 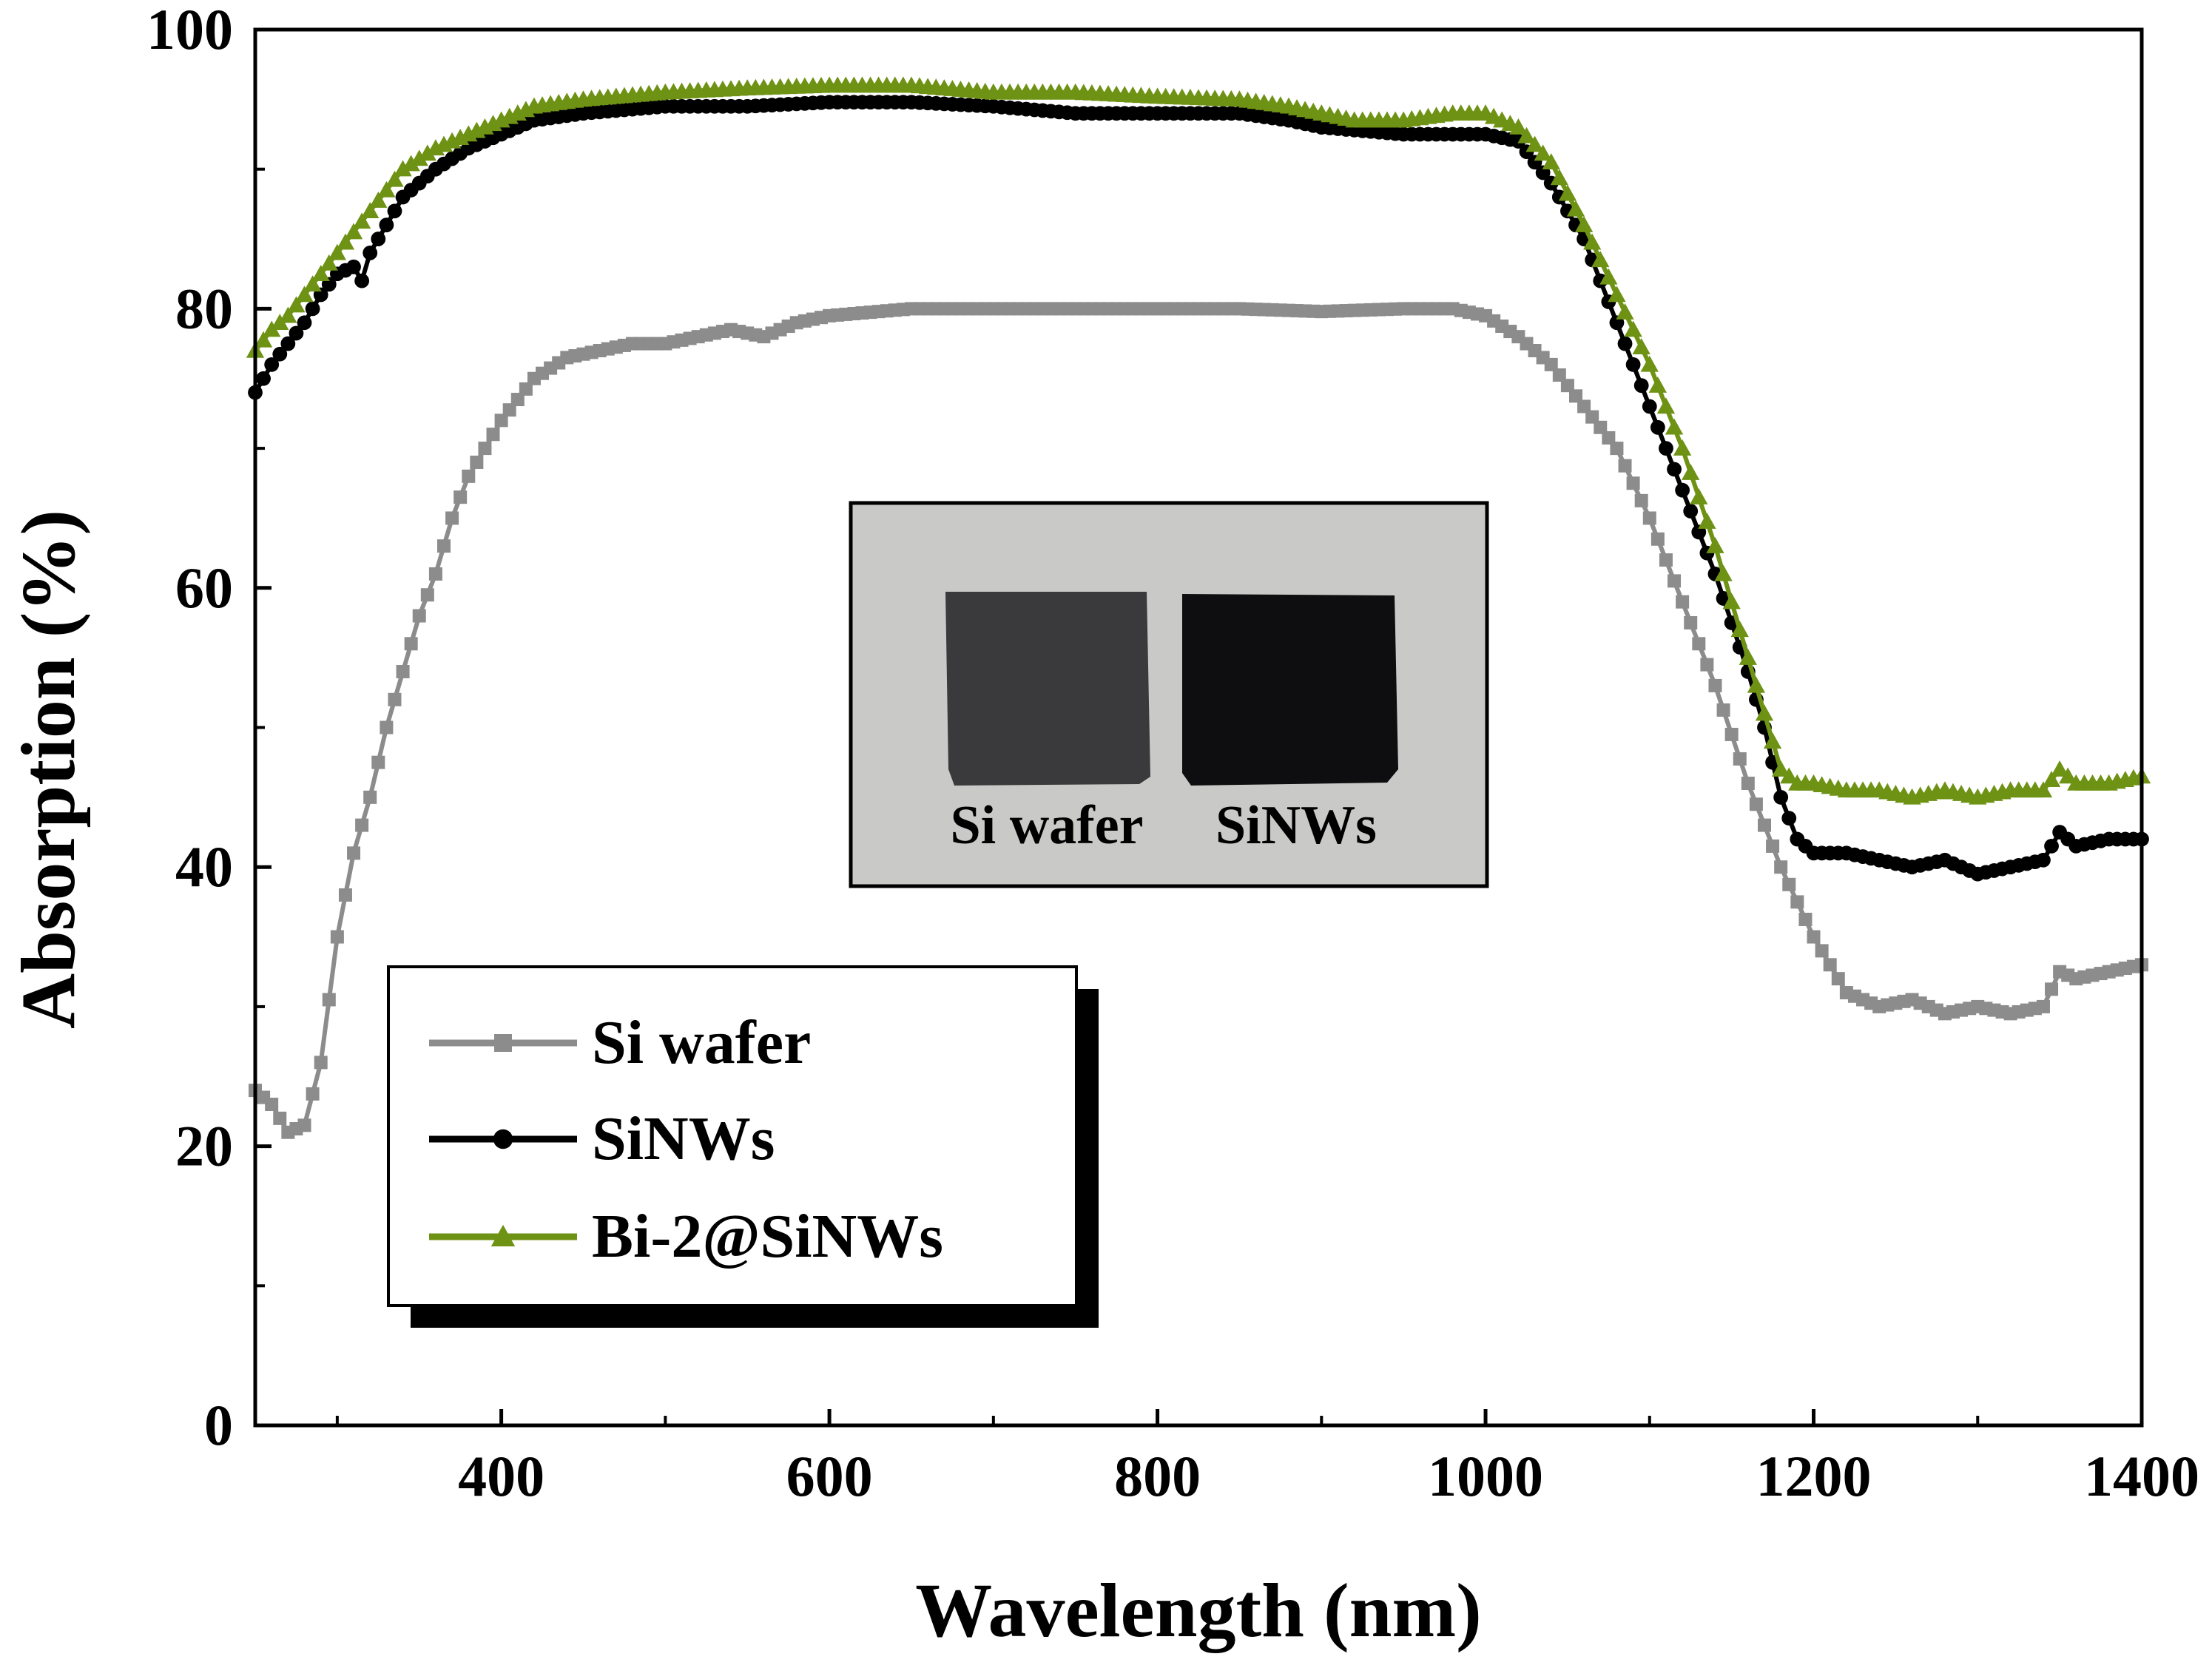 I want to click on x-tick-label: 800, so click(x=1157, y=1476).